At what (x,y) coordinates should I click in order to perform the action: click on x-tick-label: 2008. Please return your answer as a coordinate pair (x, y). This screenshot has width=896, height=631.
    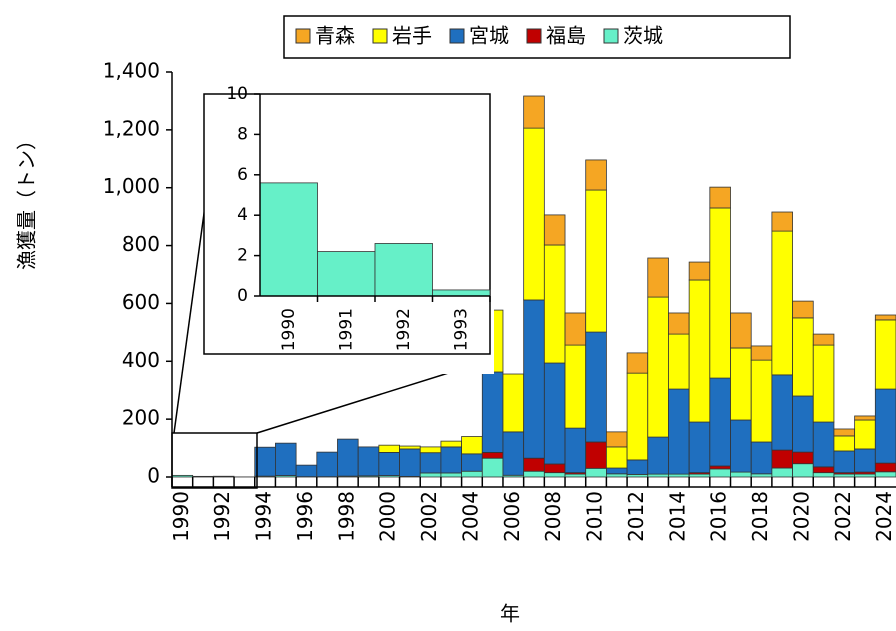
    Looking at the image, I should click on (553, 516).